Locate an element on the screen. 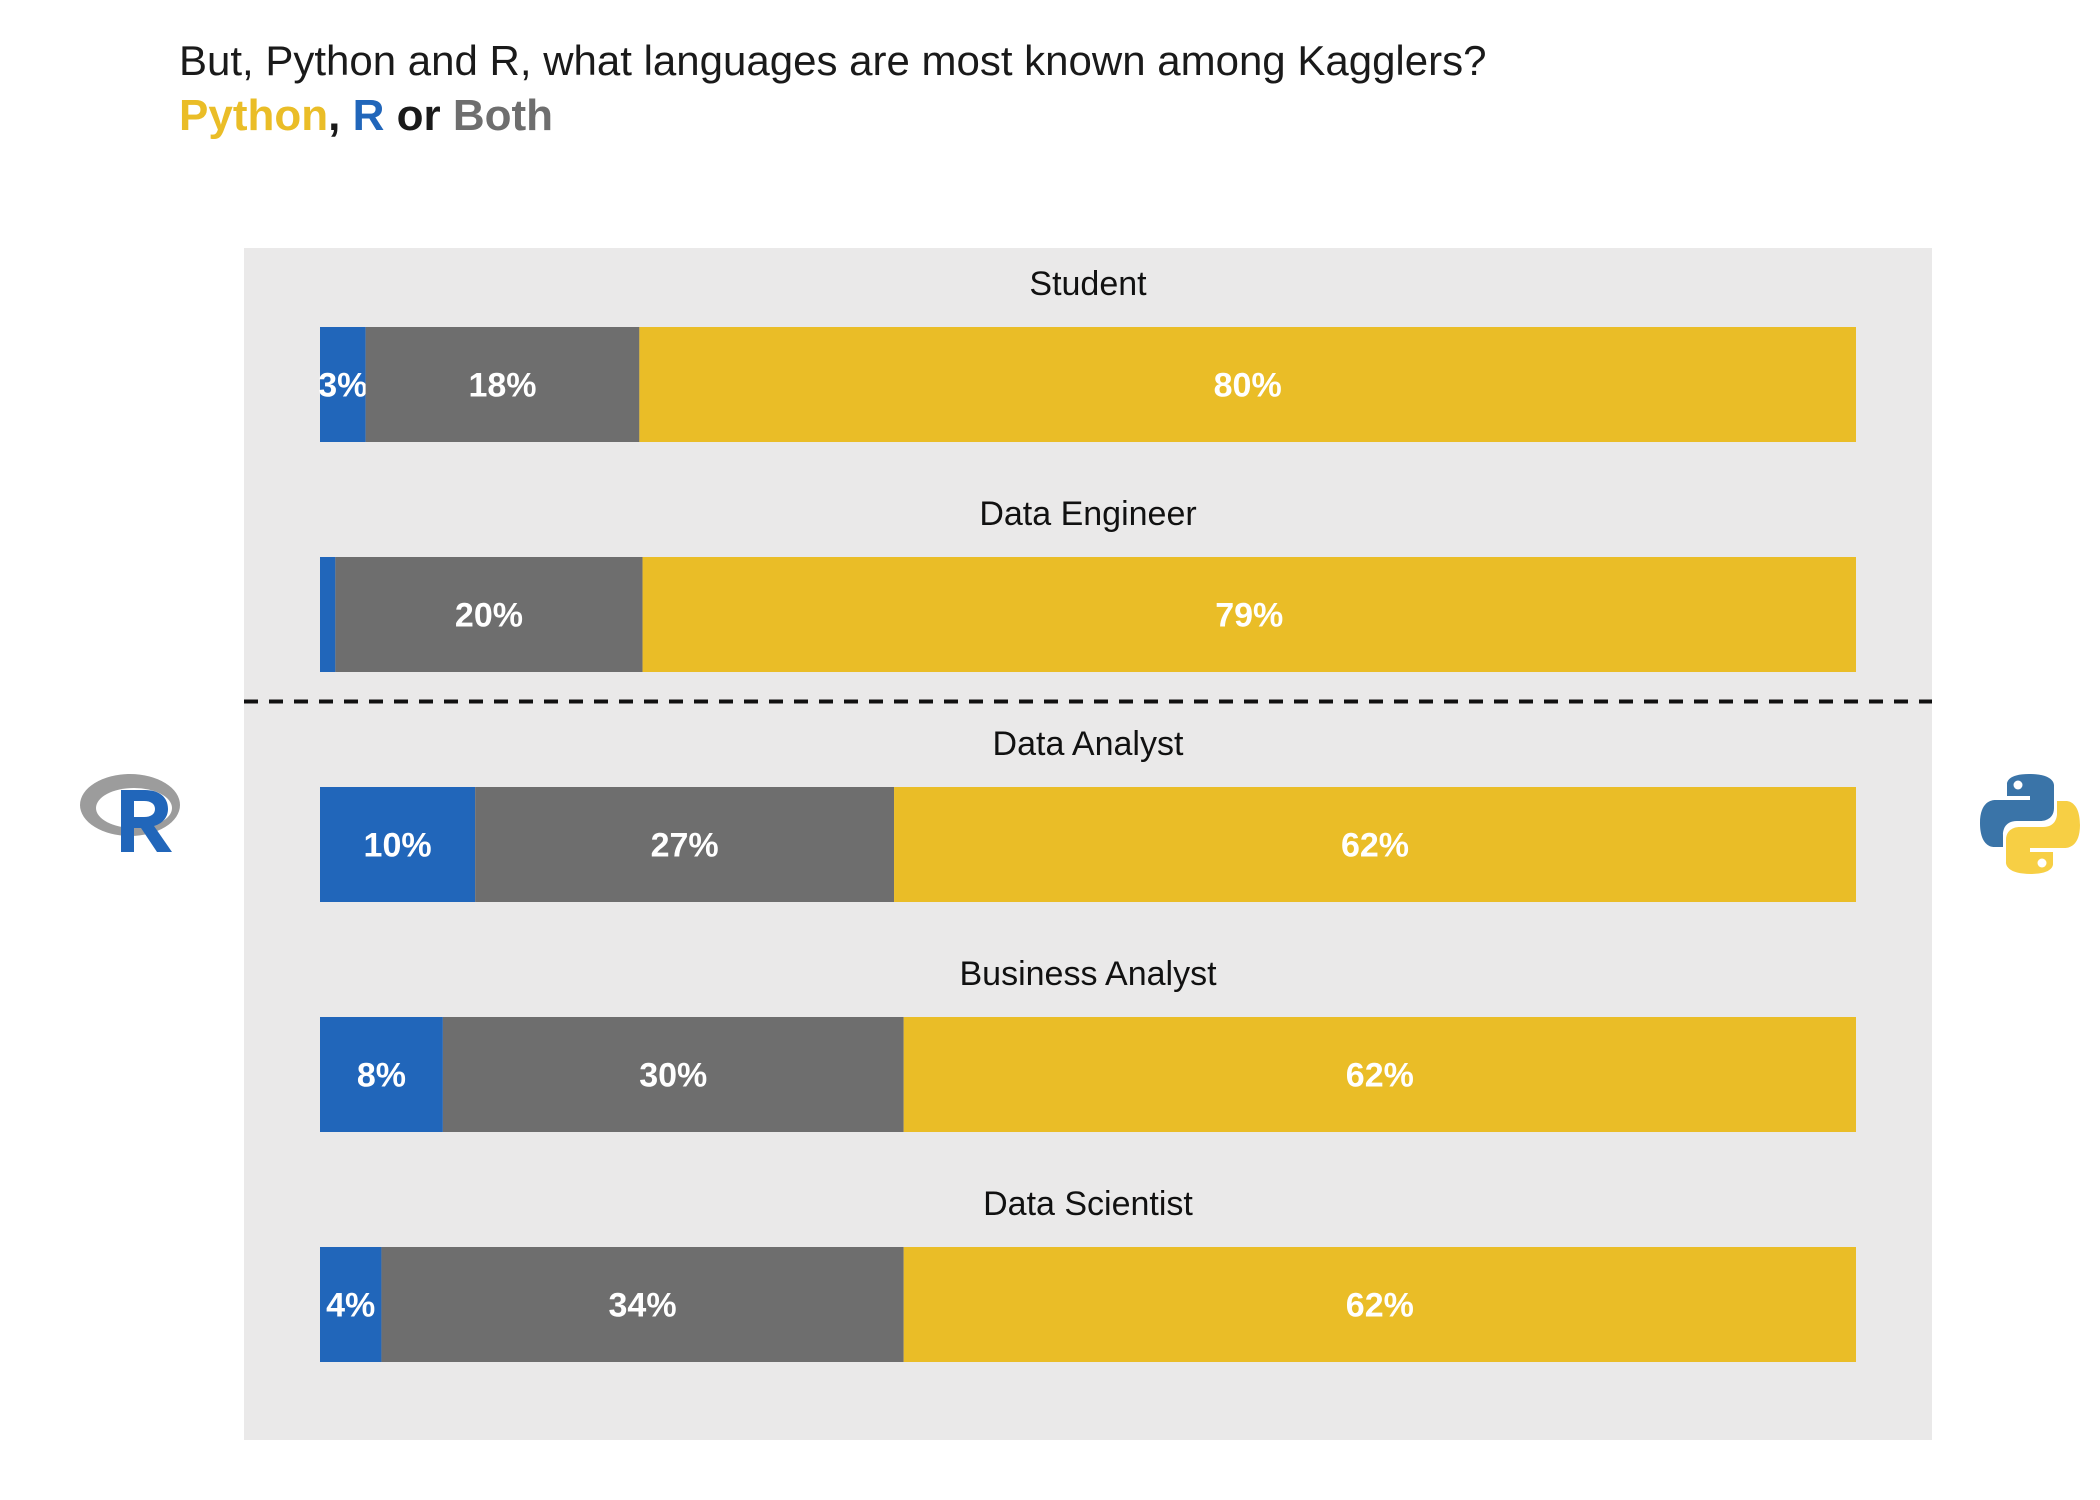  r-logo-icon is located at coordinates (130, 813).